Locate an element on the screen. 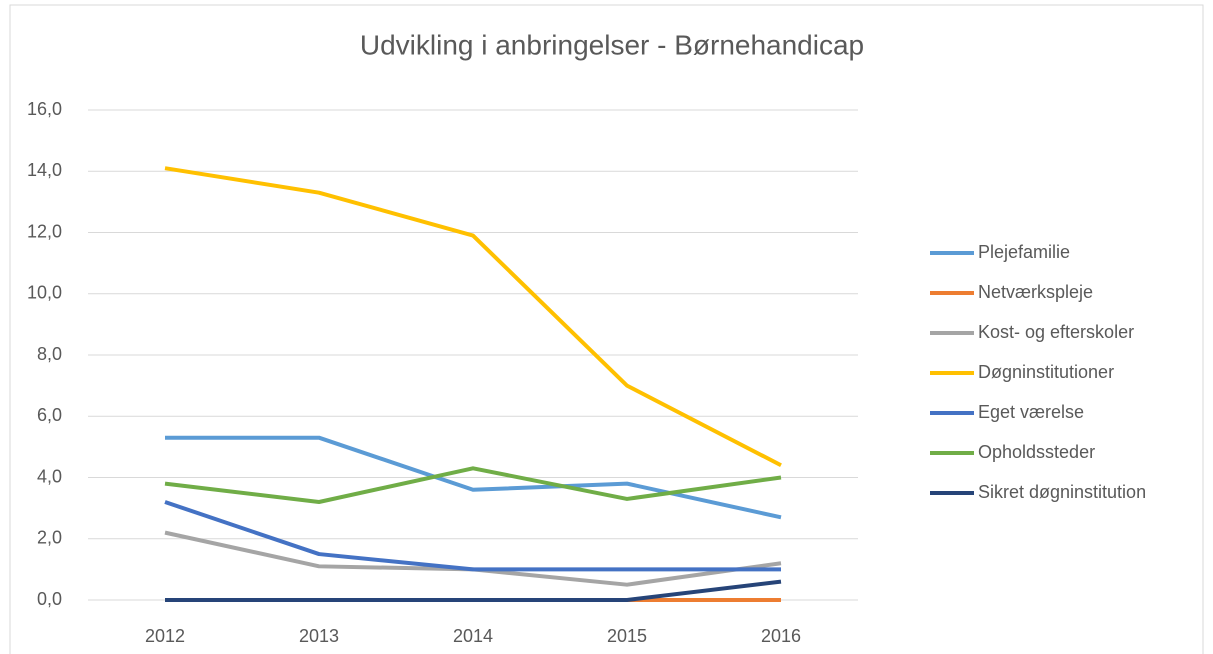 The height and width of the screenshot is (654, 1213). chart-title: Udvikling i anbringelser - Børnehandicap is located at coordinates (612, 44).